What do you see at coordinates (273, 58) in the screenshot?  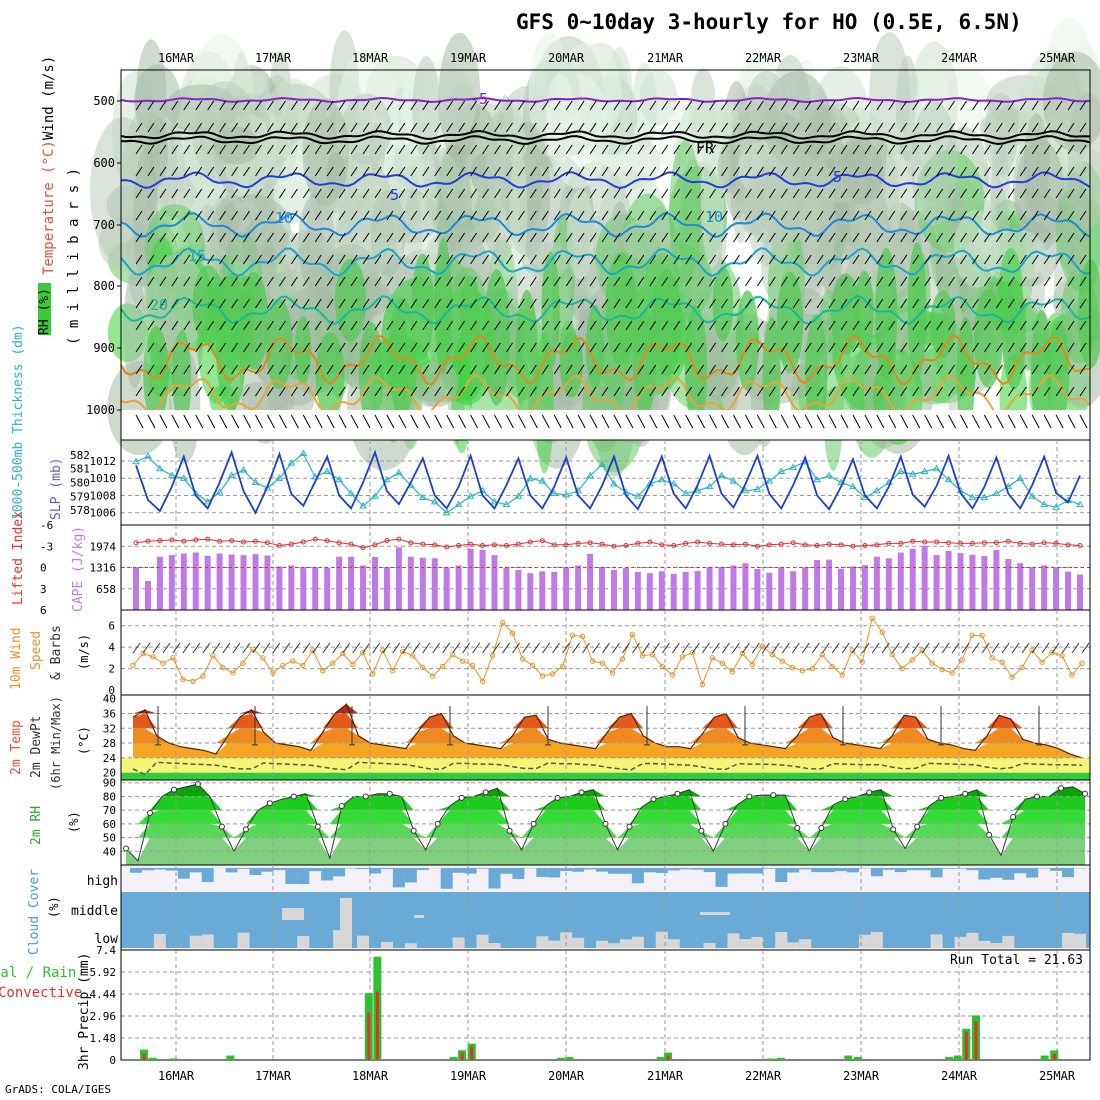 I see `date-label-top: 17MAR` at bounding box center [273, 58].